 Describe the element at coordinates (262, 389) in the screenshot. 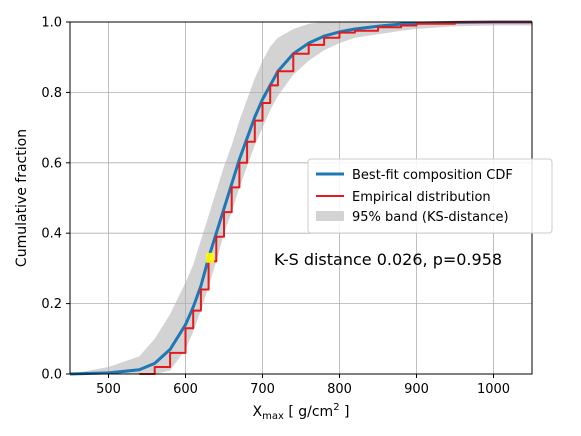

I see `x-tick-label: 700` at that location.